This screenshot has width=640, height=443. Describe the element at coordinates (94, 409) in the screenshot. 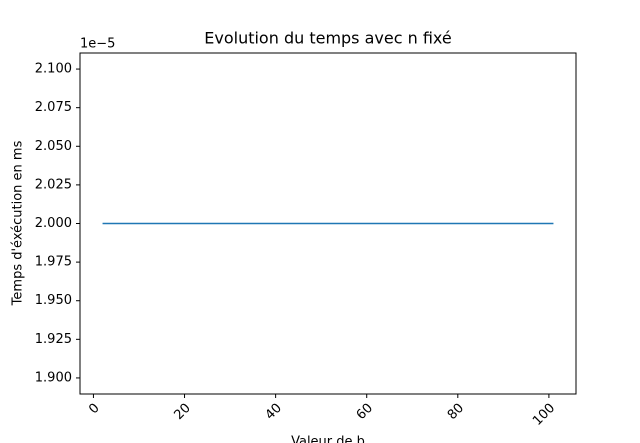

I see `x-tick-label: 0` at that location.